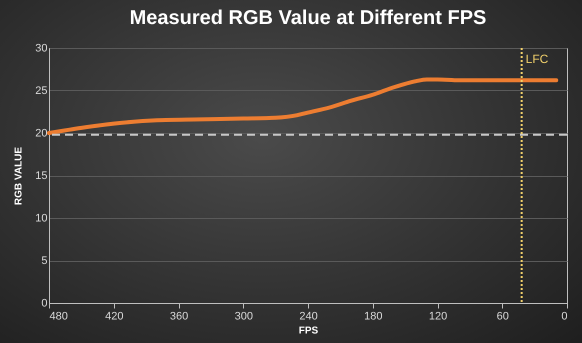 Image resolution: width=582 pixels, height=343 pixels. Describe the element at coordinates (41, 91) in the screenshot. I see `y-tick-label: 25` at that location.